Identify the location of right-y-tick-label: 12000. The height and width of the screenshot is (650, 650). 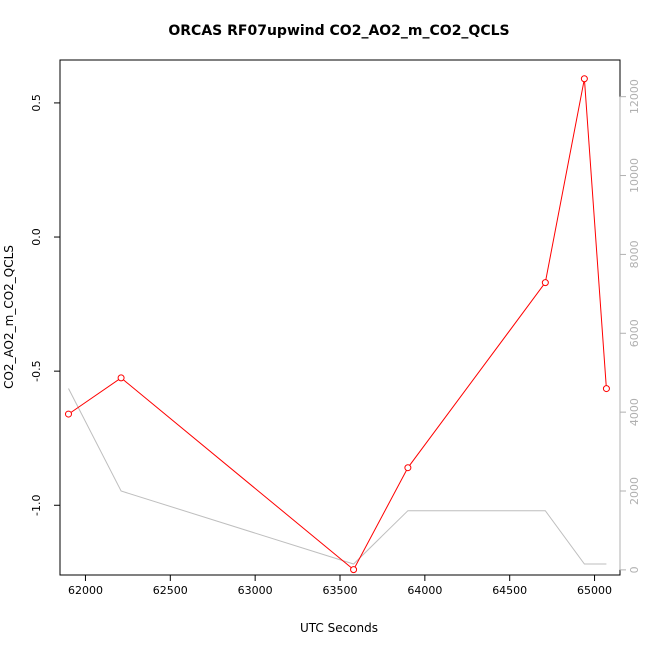
(634, 96).